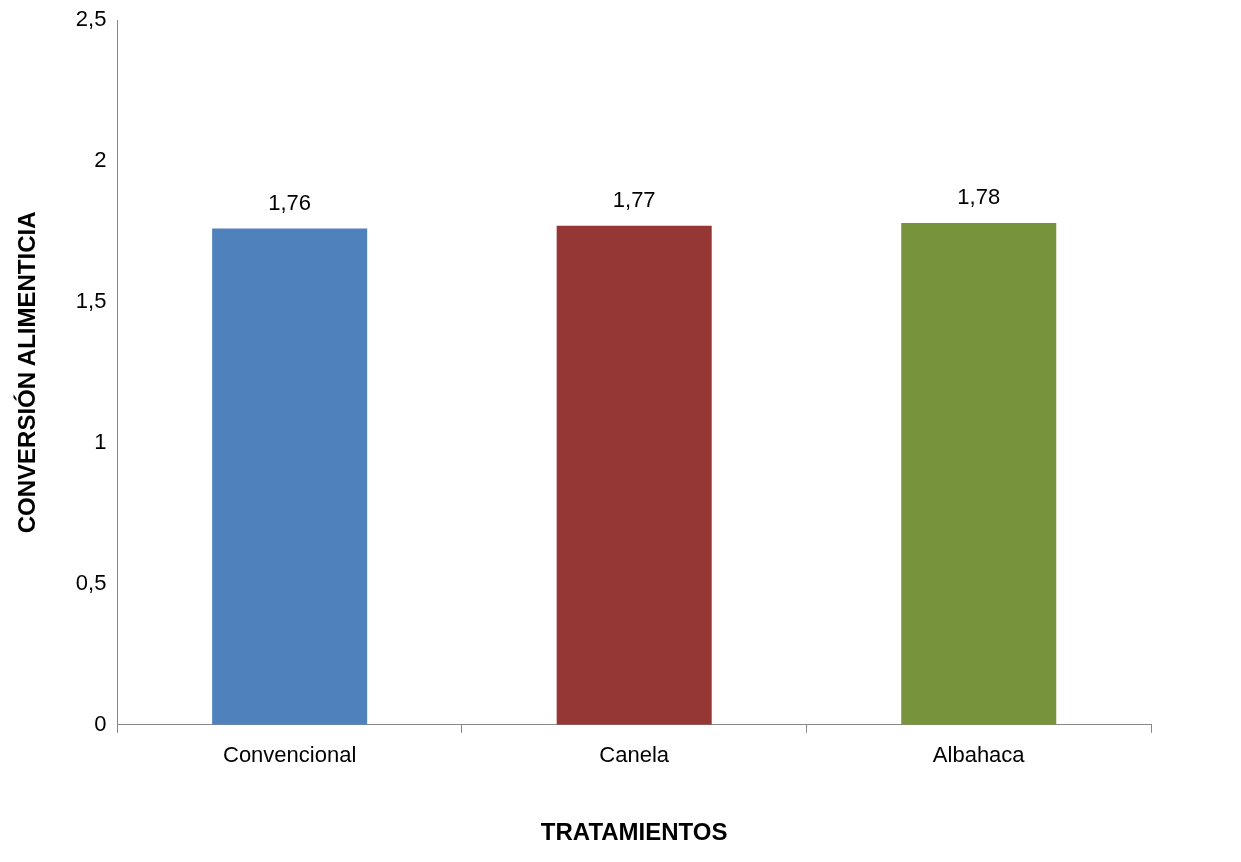  Describe the element at coordinates (634, 755) in the screenshot. I see `x-tick-label: Canela` at that location.